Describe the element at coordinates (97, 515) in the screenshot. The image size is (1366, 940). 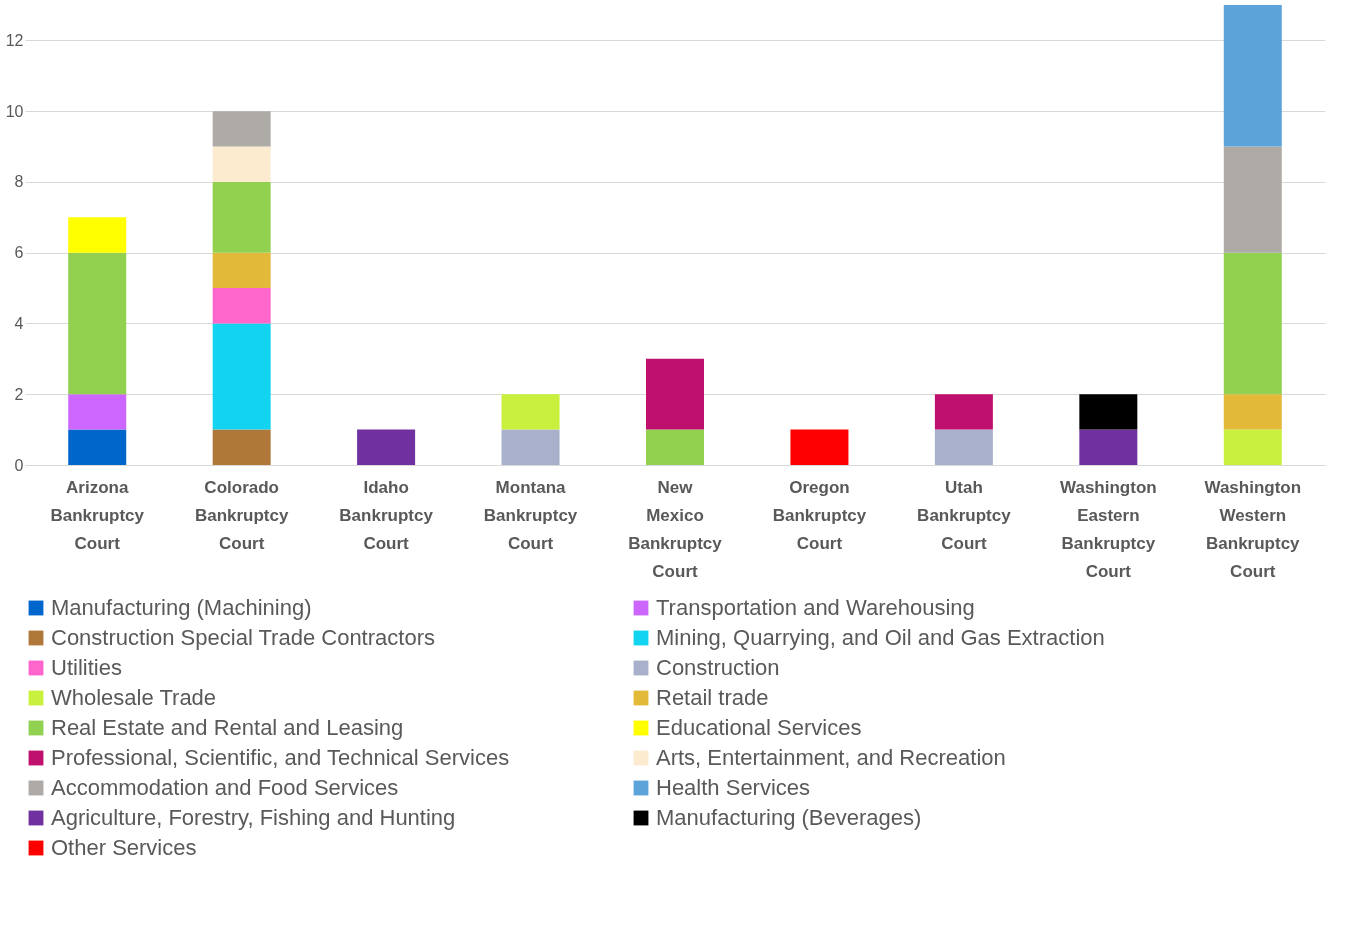
I see `x-tick-label: Arizona Bankruptcy Court` at that location.